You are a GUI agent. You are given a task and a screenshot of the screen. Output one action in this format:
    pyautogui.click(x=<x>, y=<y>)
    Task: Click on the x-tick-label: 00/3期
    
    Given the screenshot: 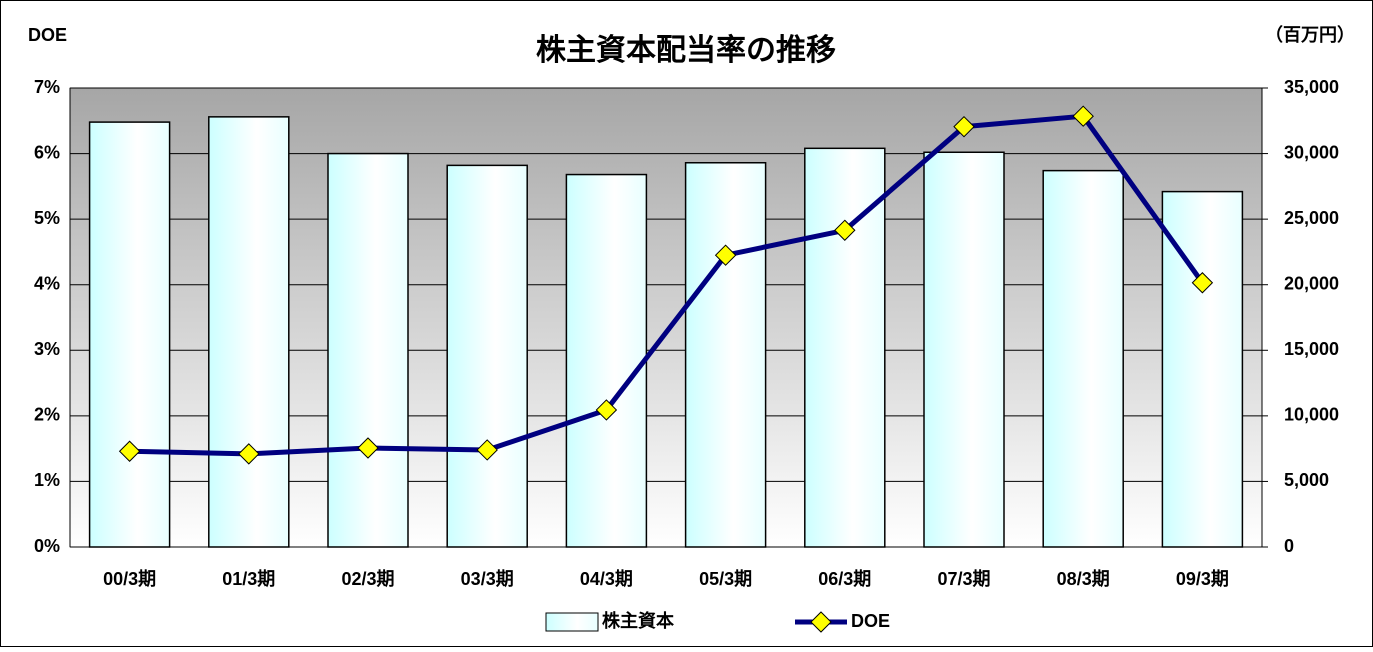 What is the action you would take?
    pyautogui.click(x=129, y=579)
    